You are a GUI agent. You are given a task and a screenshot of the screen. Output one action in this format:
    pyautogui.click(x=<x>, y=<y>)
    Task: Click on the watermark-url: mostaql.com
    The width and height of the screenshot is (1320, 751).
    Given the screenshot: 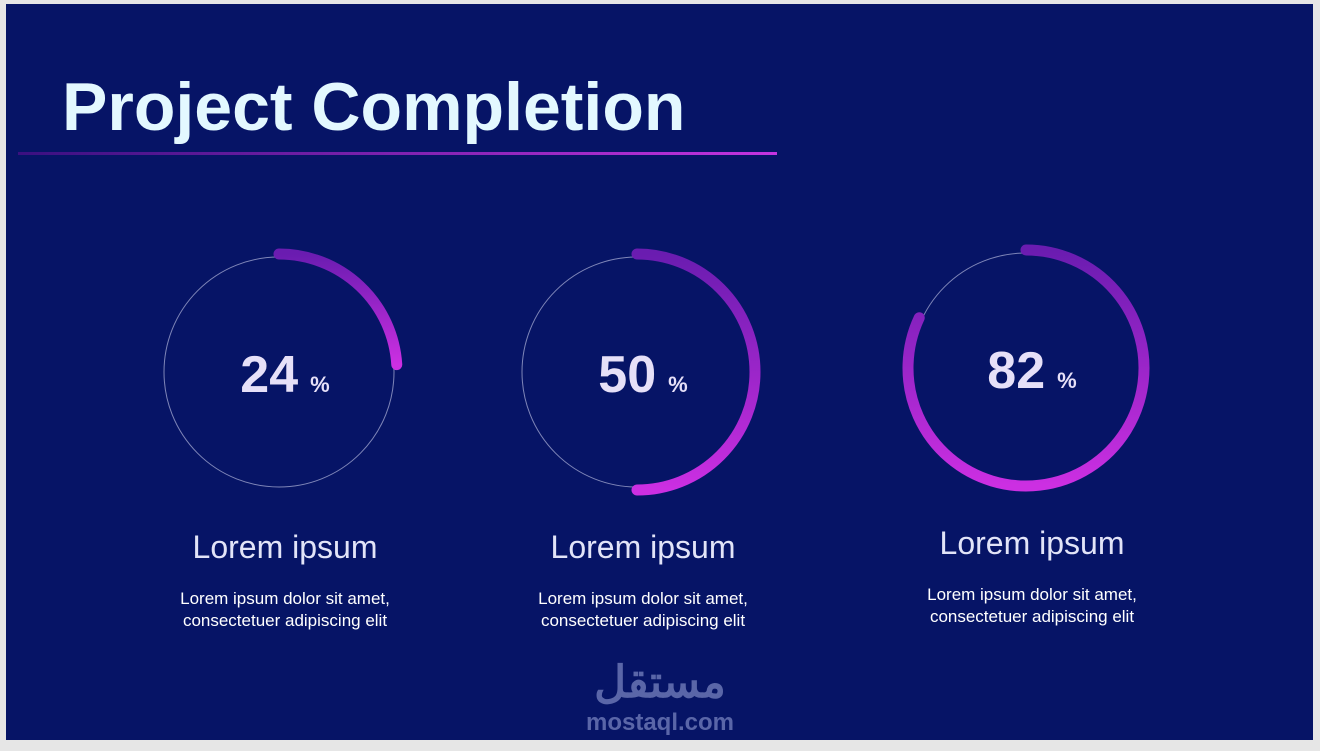 What is the action you would take?
    pyautogui.click(x=660, y=722)
    